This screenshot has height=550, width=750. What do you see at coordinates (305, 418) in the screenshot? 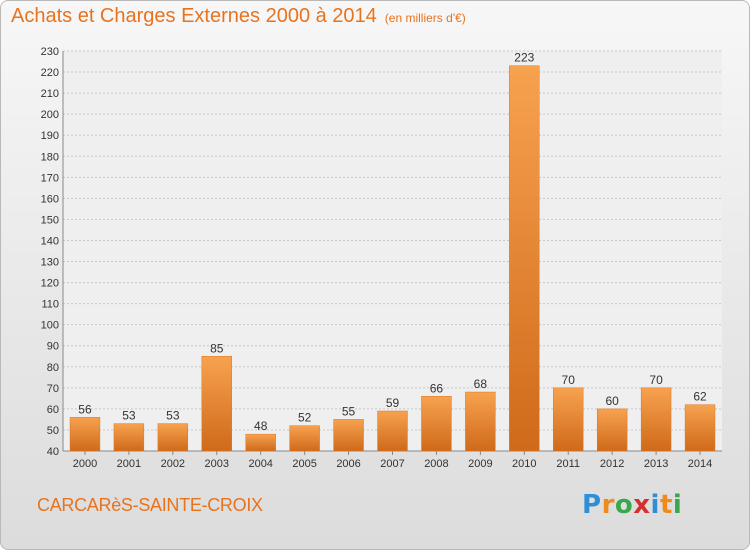
I see `data-label: 52` at bounding box center [305, 418].